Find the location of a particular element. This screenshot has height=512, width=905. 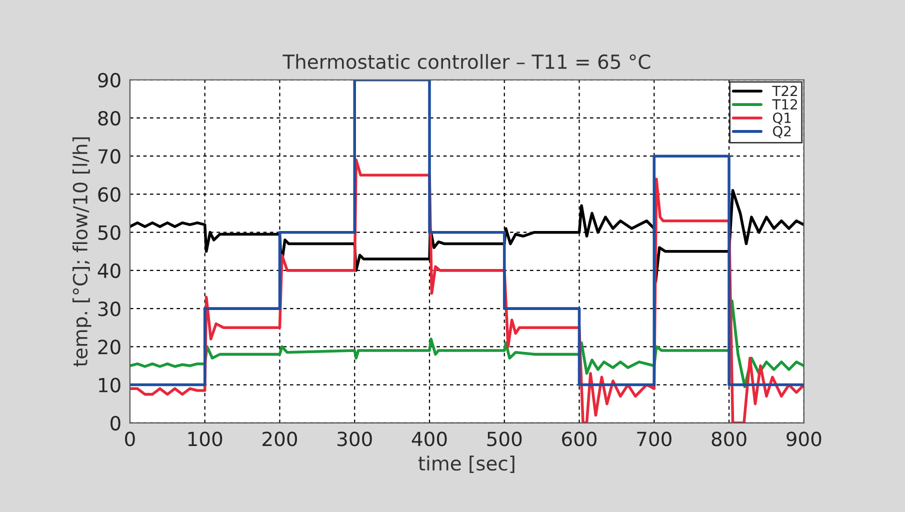

x-tick-label: 0 is located at coordinates (130, 439).